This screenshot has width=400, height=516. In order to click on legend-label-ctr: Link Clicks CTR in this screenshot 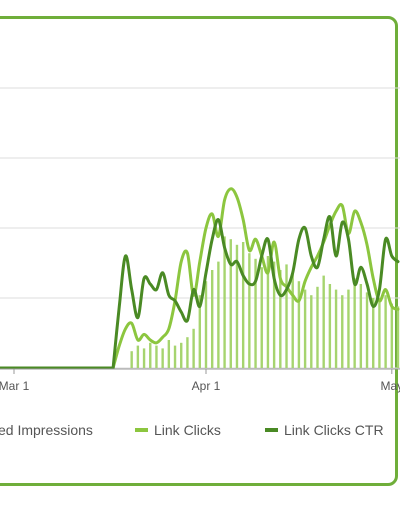, I will do `click(334, 430)`.